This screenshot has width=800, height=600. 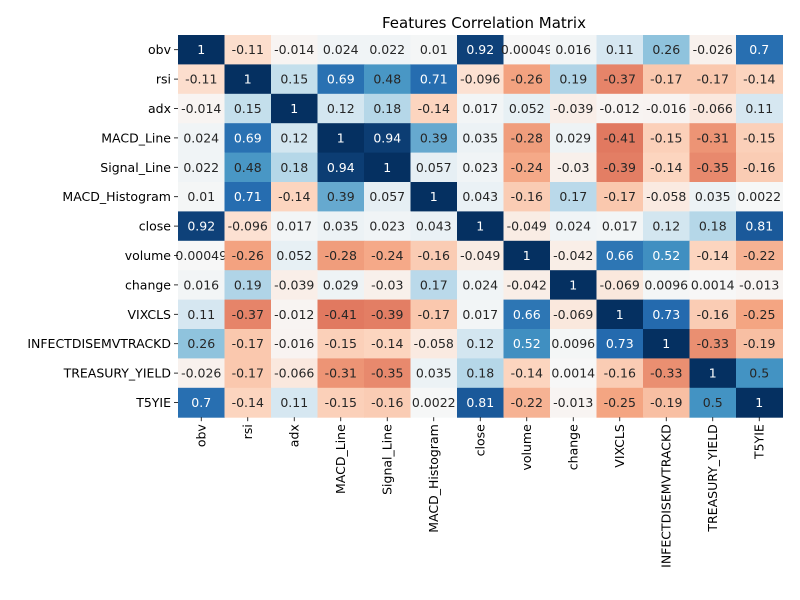 I want to click on heatmap-cell-INFECTDISEMVTRACKD-rsi, so click(x=248, y=344).